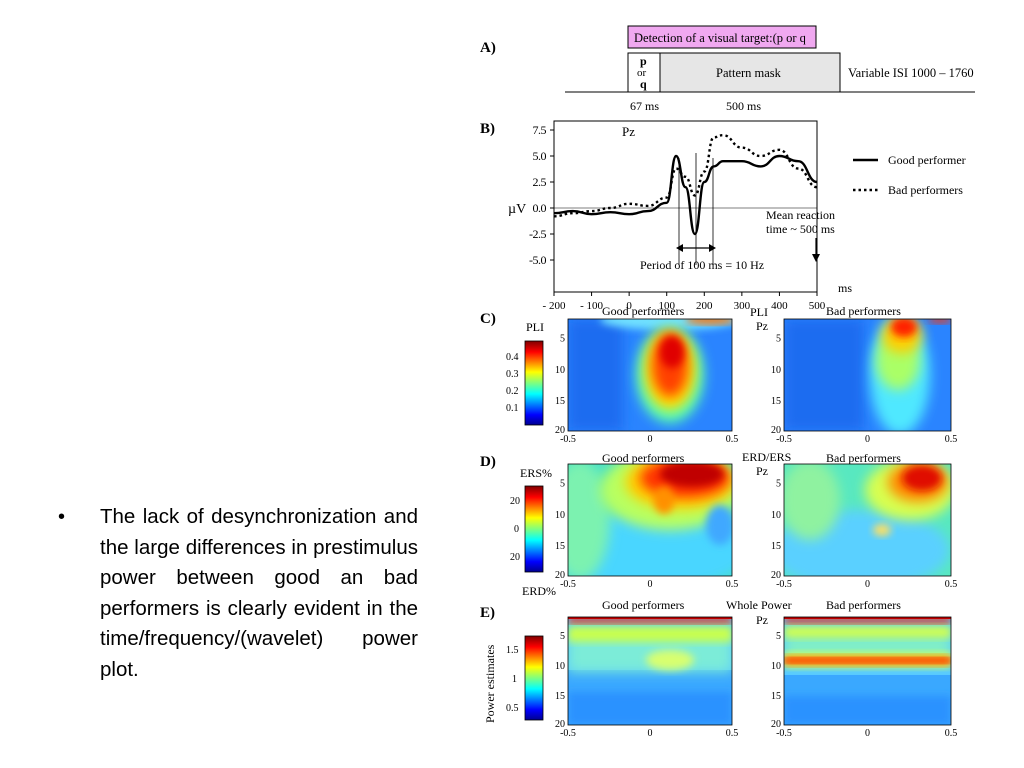 The width and height of the screenshot is (1024, 768). Describe the element at coordinates (951, 439) in the screenshot. I see `heatmap-c-right-x-tick-label: 0.5` at that location.